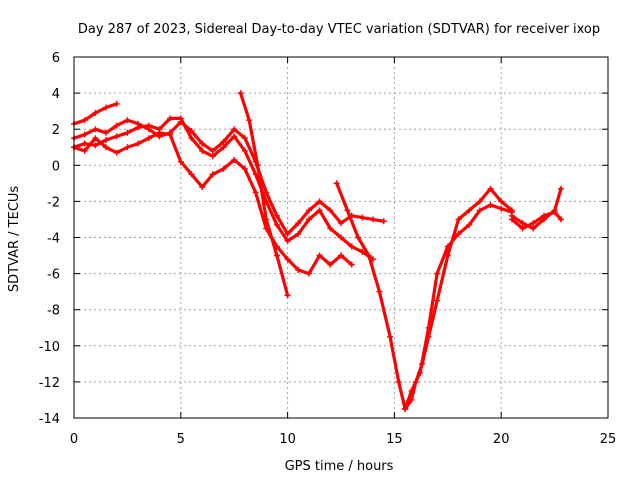 This screenshot has width=640, height=480. What do you see at coordinates (339, 466) in the screenshot?
I see `x-axis-label: GPS time / hours` at bounding box center [339, 466].